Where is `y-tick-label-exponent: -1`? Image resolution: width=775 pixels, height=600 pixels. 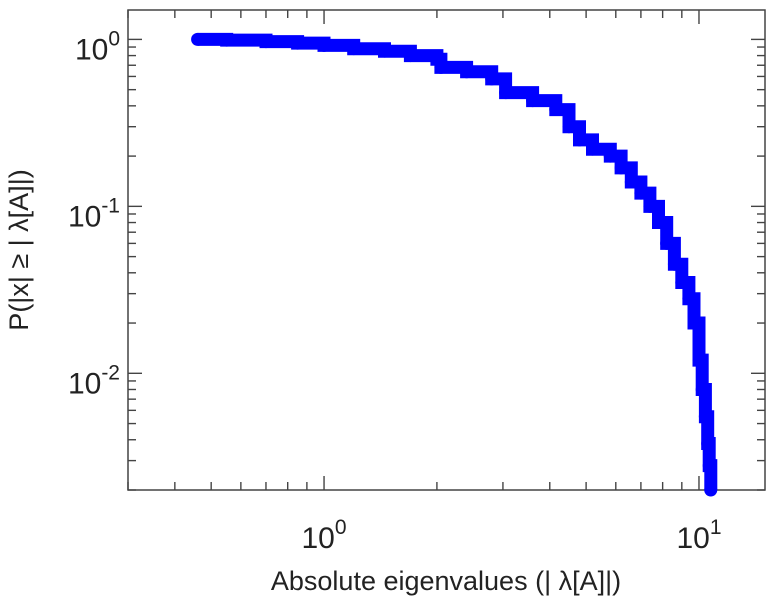 y-tick-label-exponent: -1 is located at coordinates (110, 205).